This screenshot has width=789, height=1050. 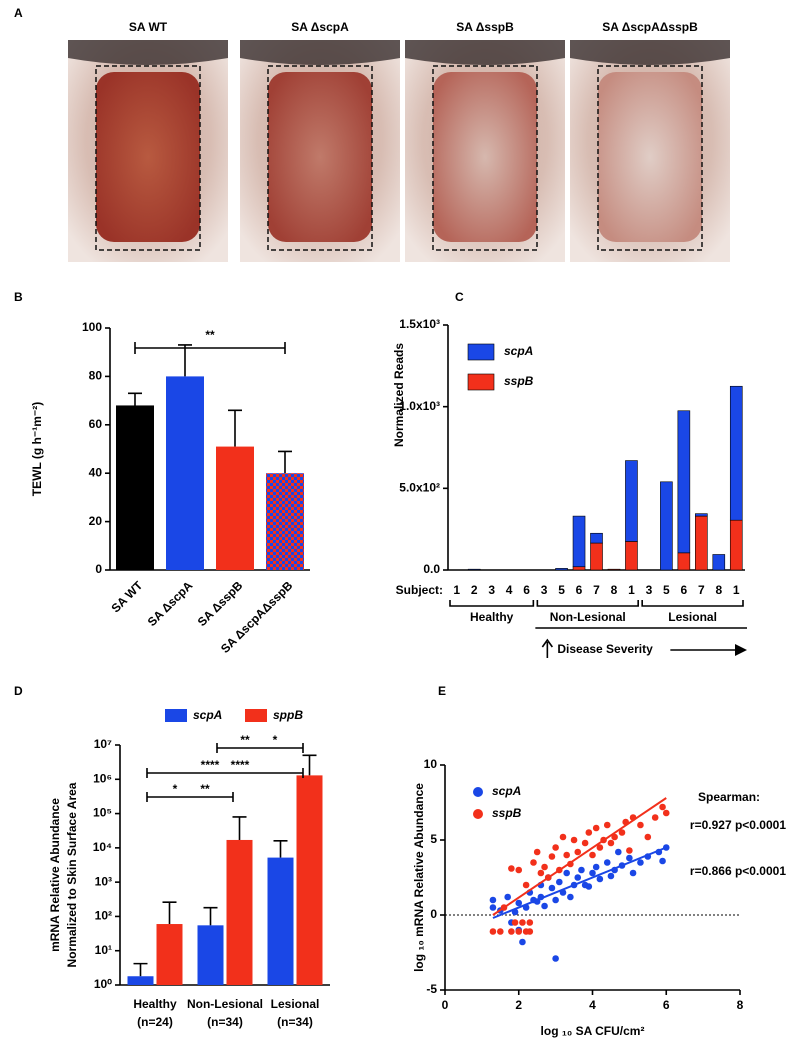 I want to click on y-tick-label: 40, so click(x=96, y=472).